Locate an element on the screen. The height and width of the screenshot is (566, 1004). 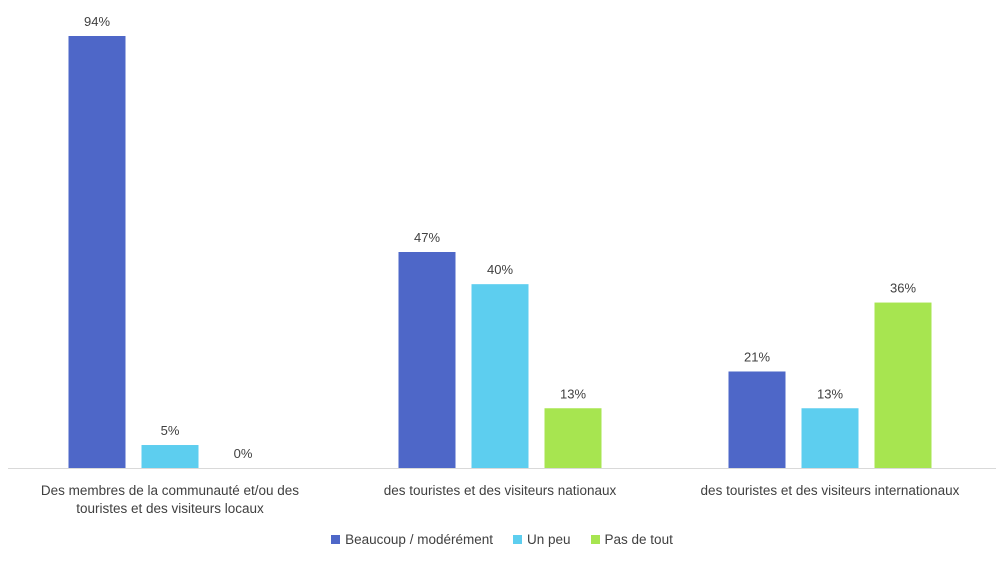
bar-beaucoup-local is located at coordinates (97, 252).